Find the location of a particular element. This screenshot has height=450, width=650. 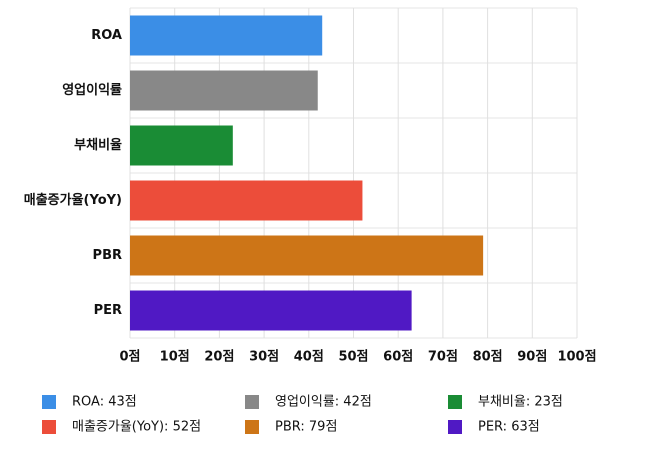

x-tick-label: 70점 is located at coordinates (443, 357).